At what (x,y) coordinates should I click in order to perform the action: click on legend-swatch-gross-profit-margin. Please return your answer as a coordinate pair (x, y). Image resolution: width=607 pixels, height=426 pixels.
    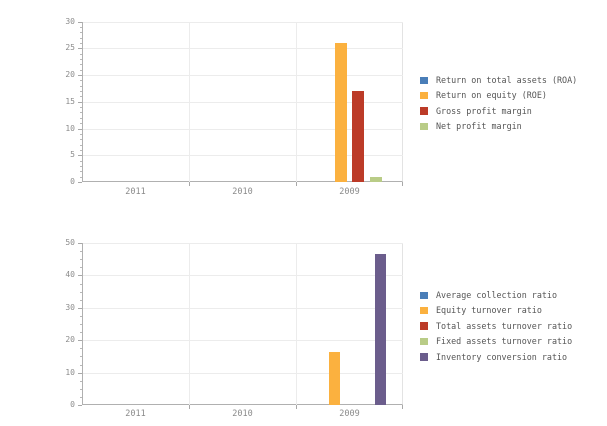
    Looking at the image, I should click on (424, 111).